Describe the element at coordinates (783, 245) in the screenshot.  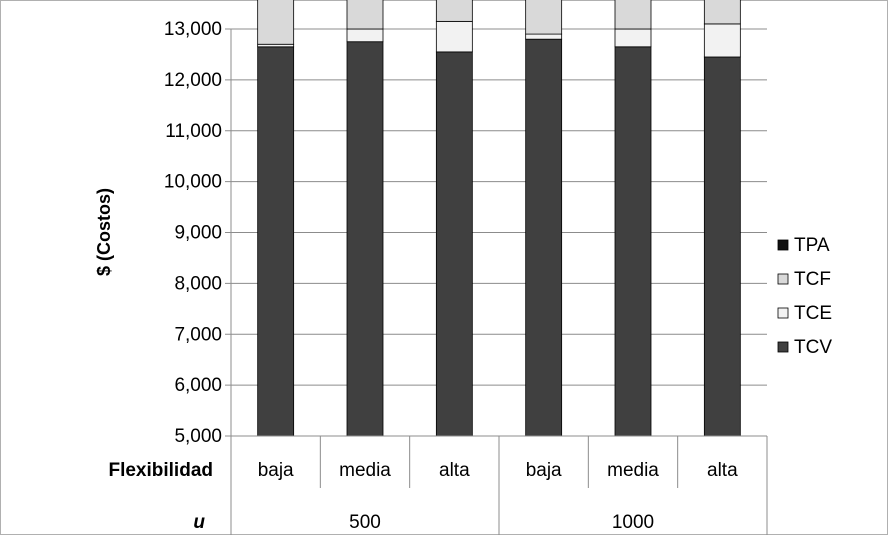
I see `legend-swatch-tpa` at that location.